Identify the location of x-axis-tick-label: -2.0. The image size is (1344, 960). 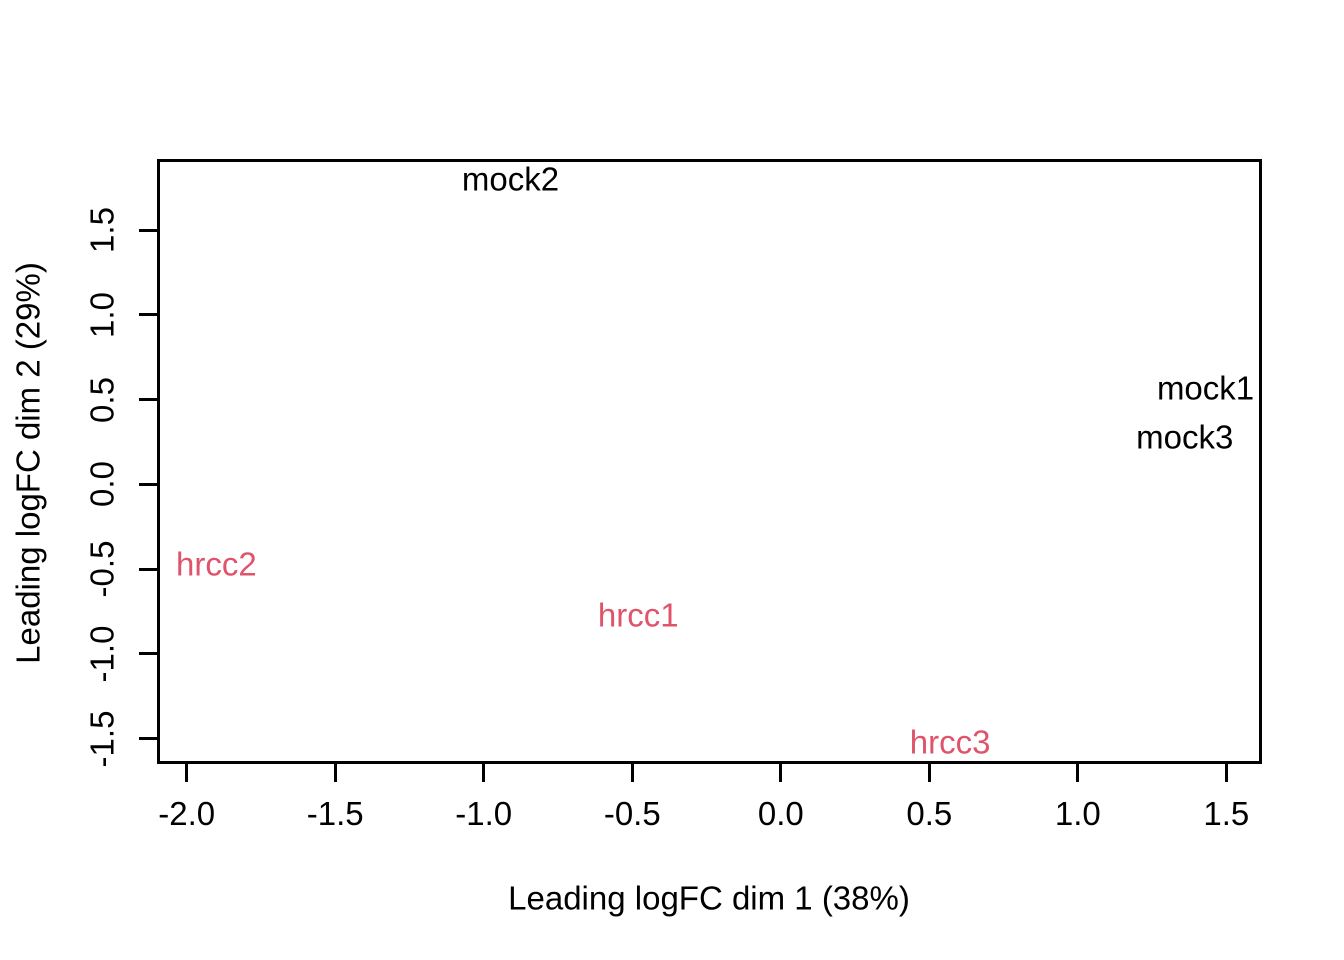
(187, 813).